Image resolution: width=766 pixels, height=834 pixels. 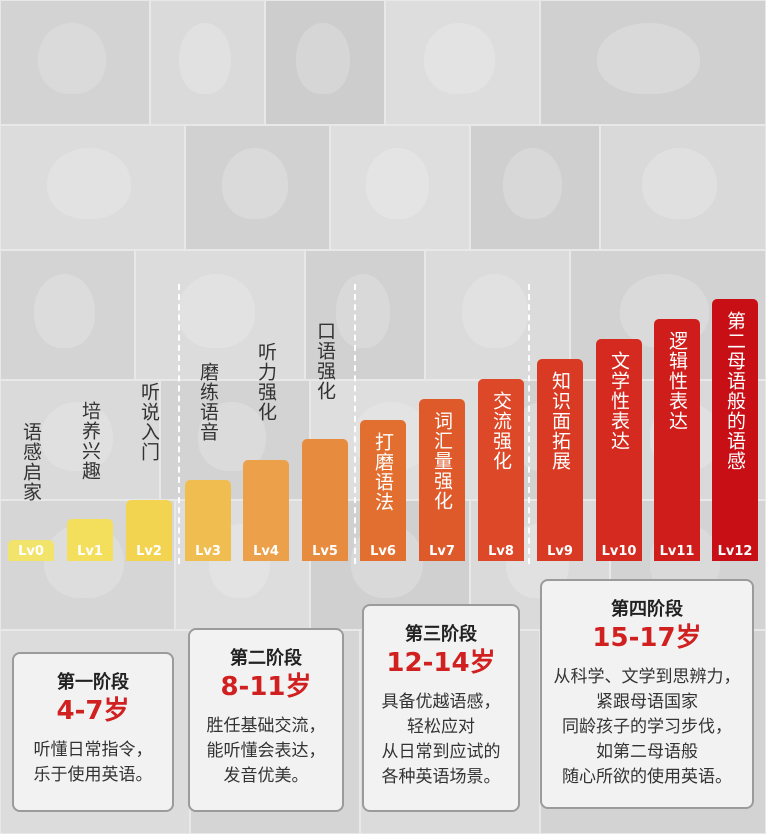 I want to click on description-line: 乐于使用英语。, so click(x=93, y=775).